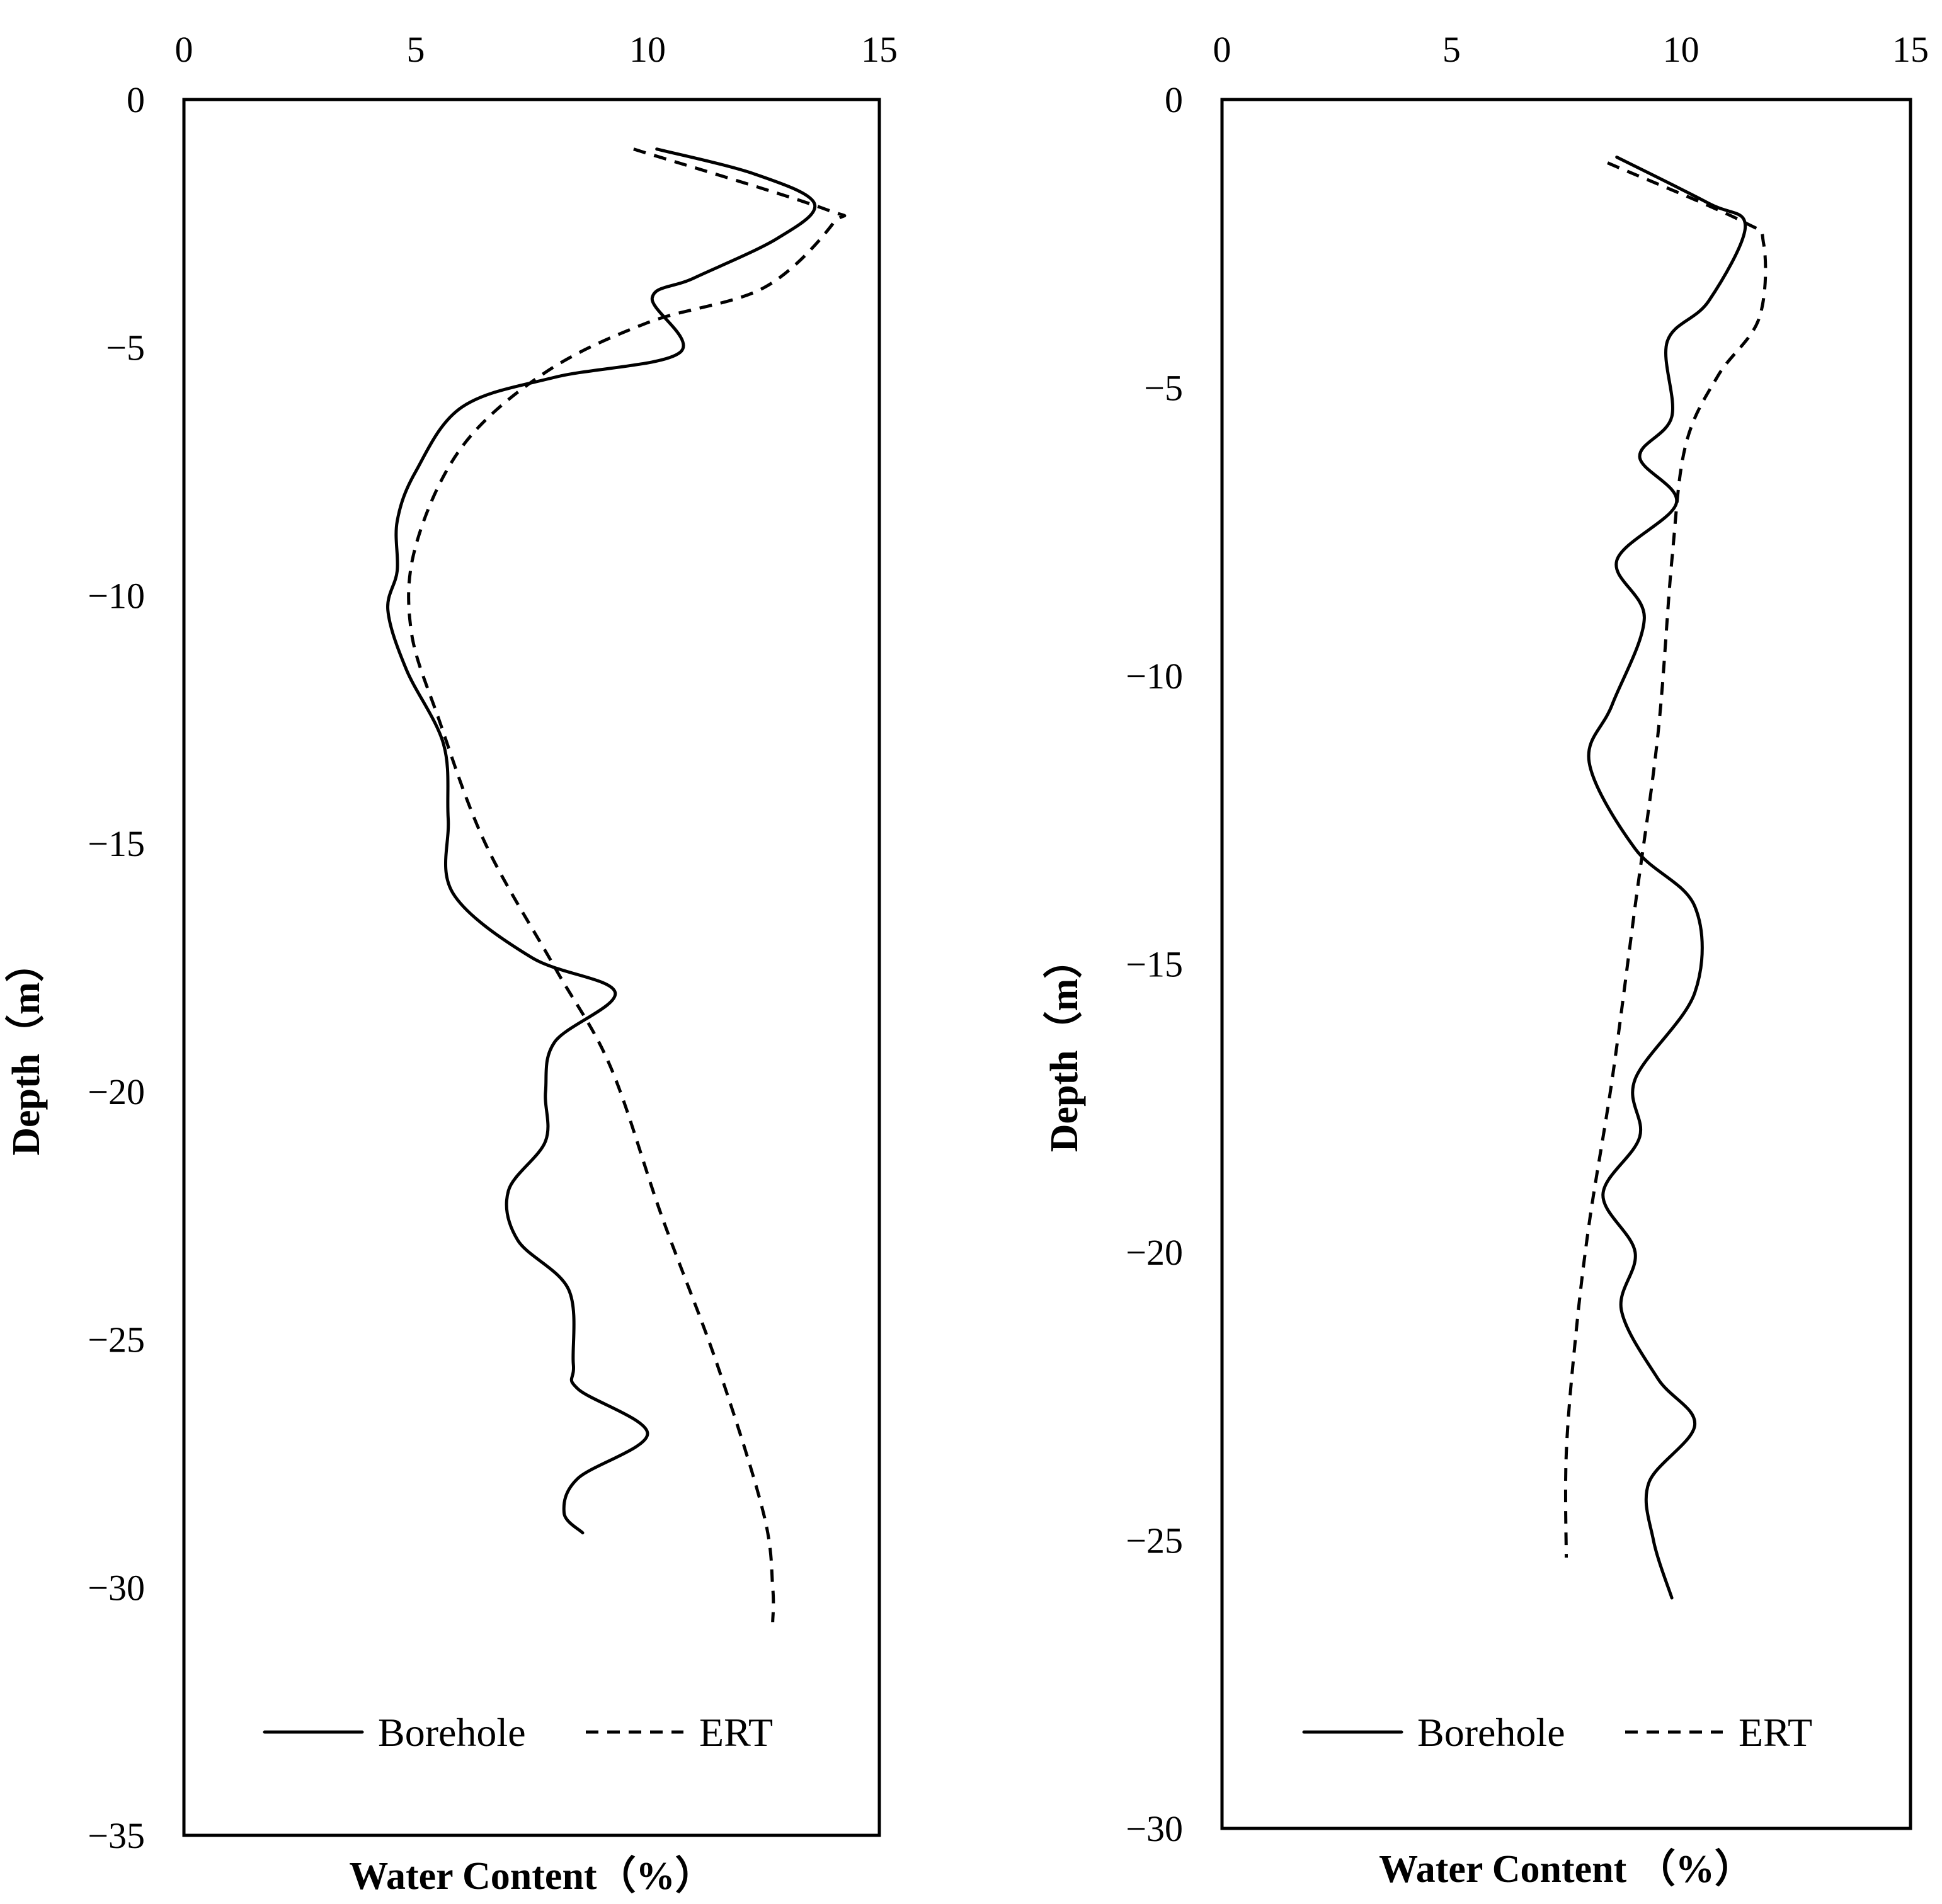 This screenshot has width=1942, height=1904. What do you see at coordinates (116, 1835) in the screenshot?
I see `y-tick-label: −35` at bounding box center [116, 1835].